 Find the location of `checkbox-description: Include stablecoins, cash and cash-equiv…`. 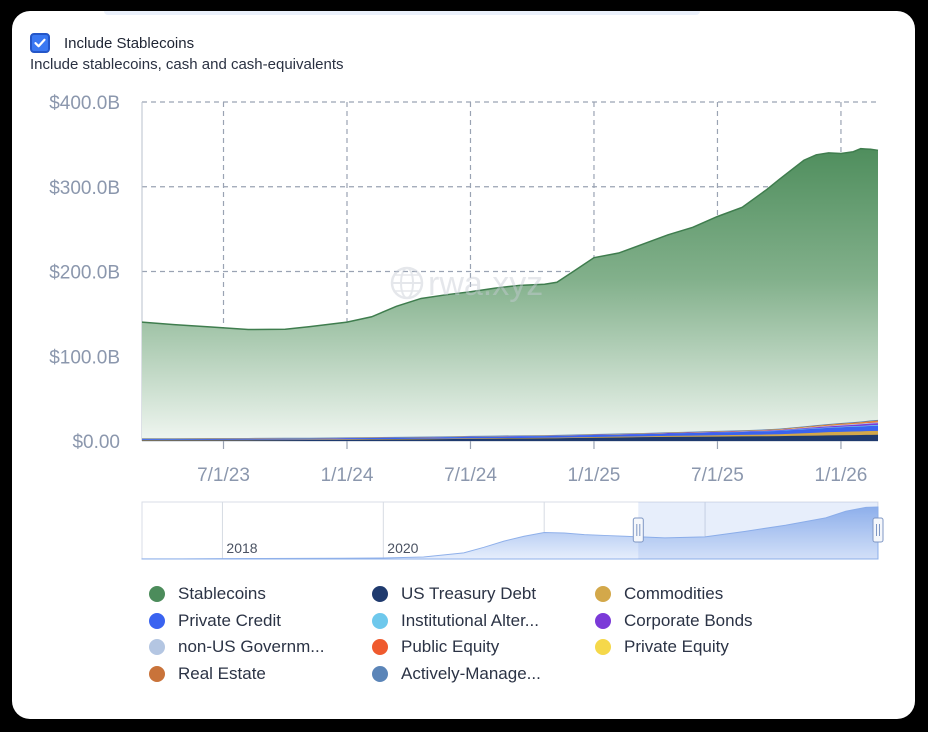

checkbox-description: Include stablecoins, cash and cash-equiv… is located at coordinates (187, 64).